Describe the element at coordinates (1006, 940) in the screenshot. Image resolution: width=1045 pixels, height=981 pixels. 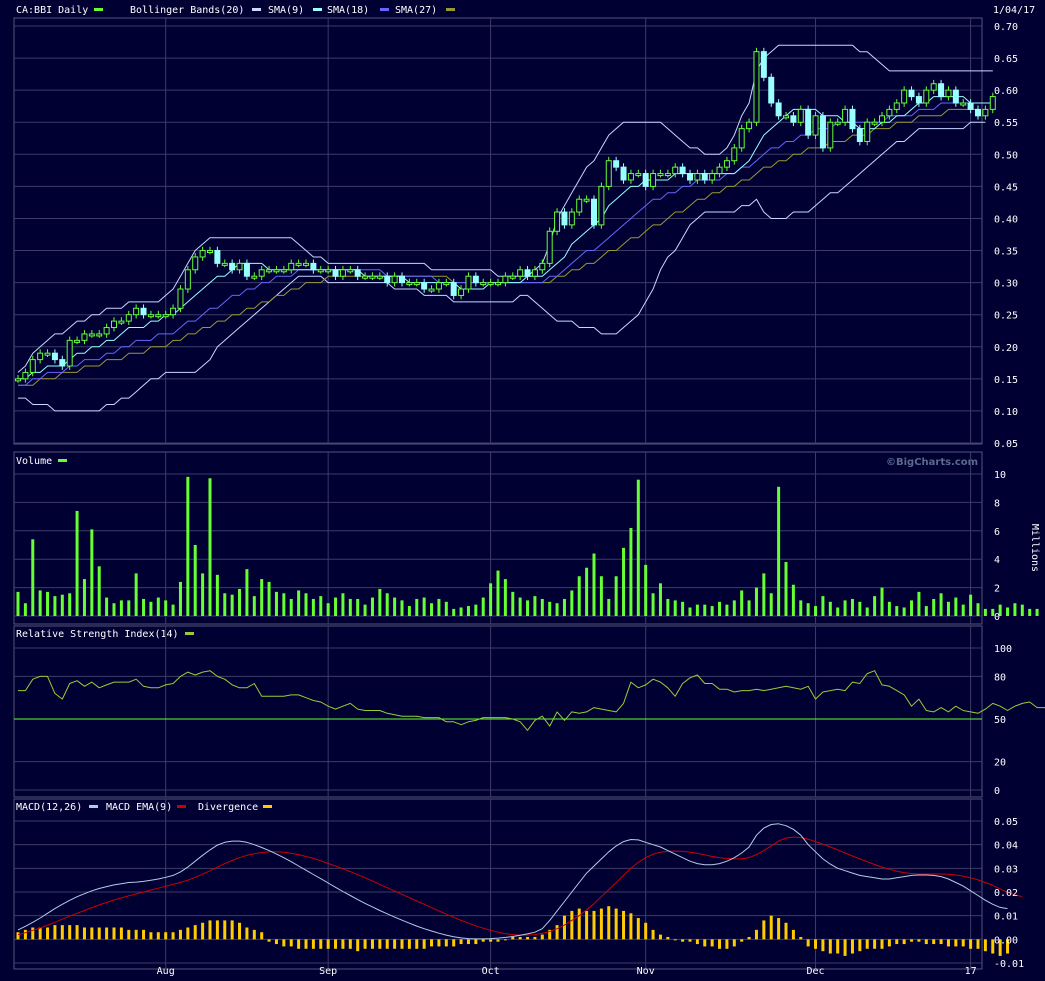
I see `y-tick-label: 0.00` at that location.